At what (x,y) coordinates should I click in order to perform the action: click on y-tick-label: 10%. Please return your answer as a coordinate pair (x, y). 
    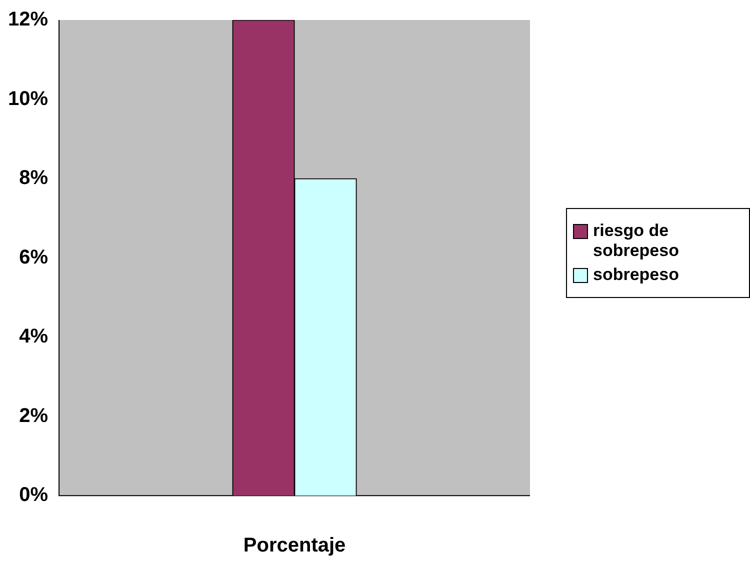
    Looking at the image, I should click on (28, 99).